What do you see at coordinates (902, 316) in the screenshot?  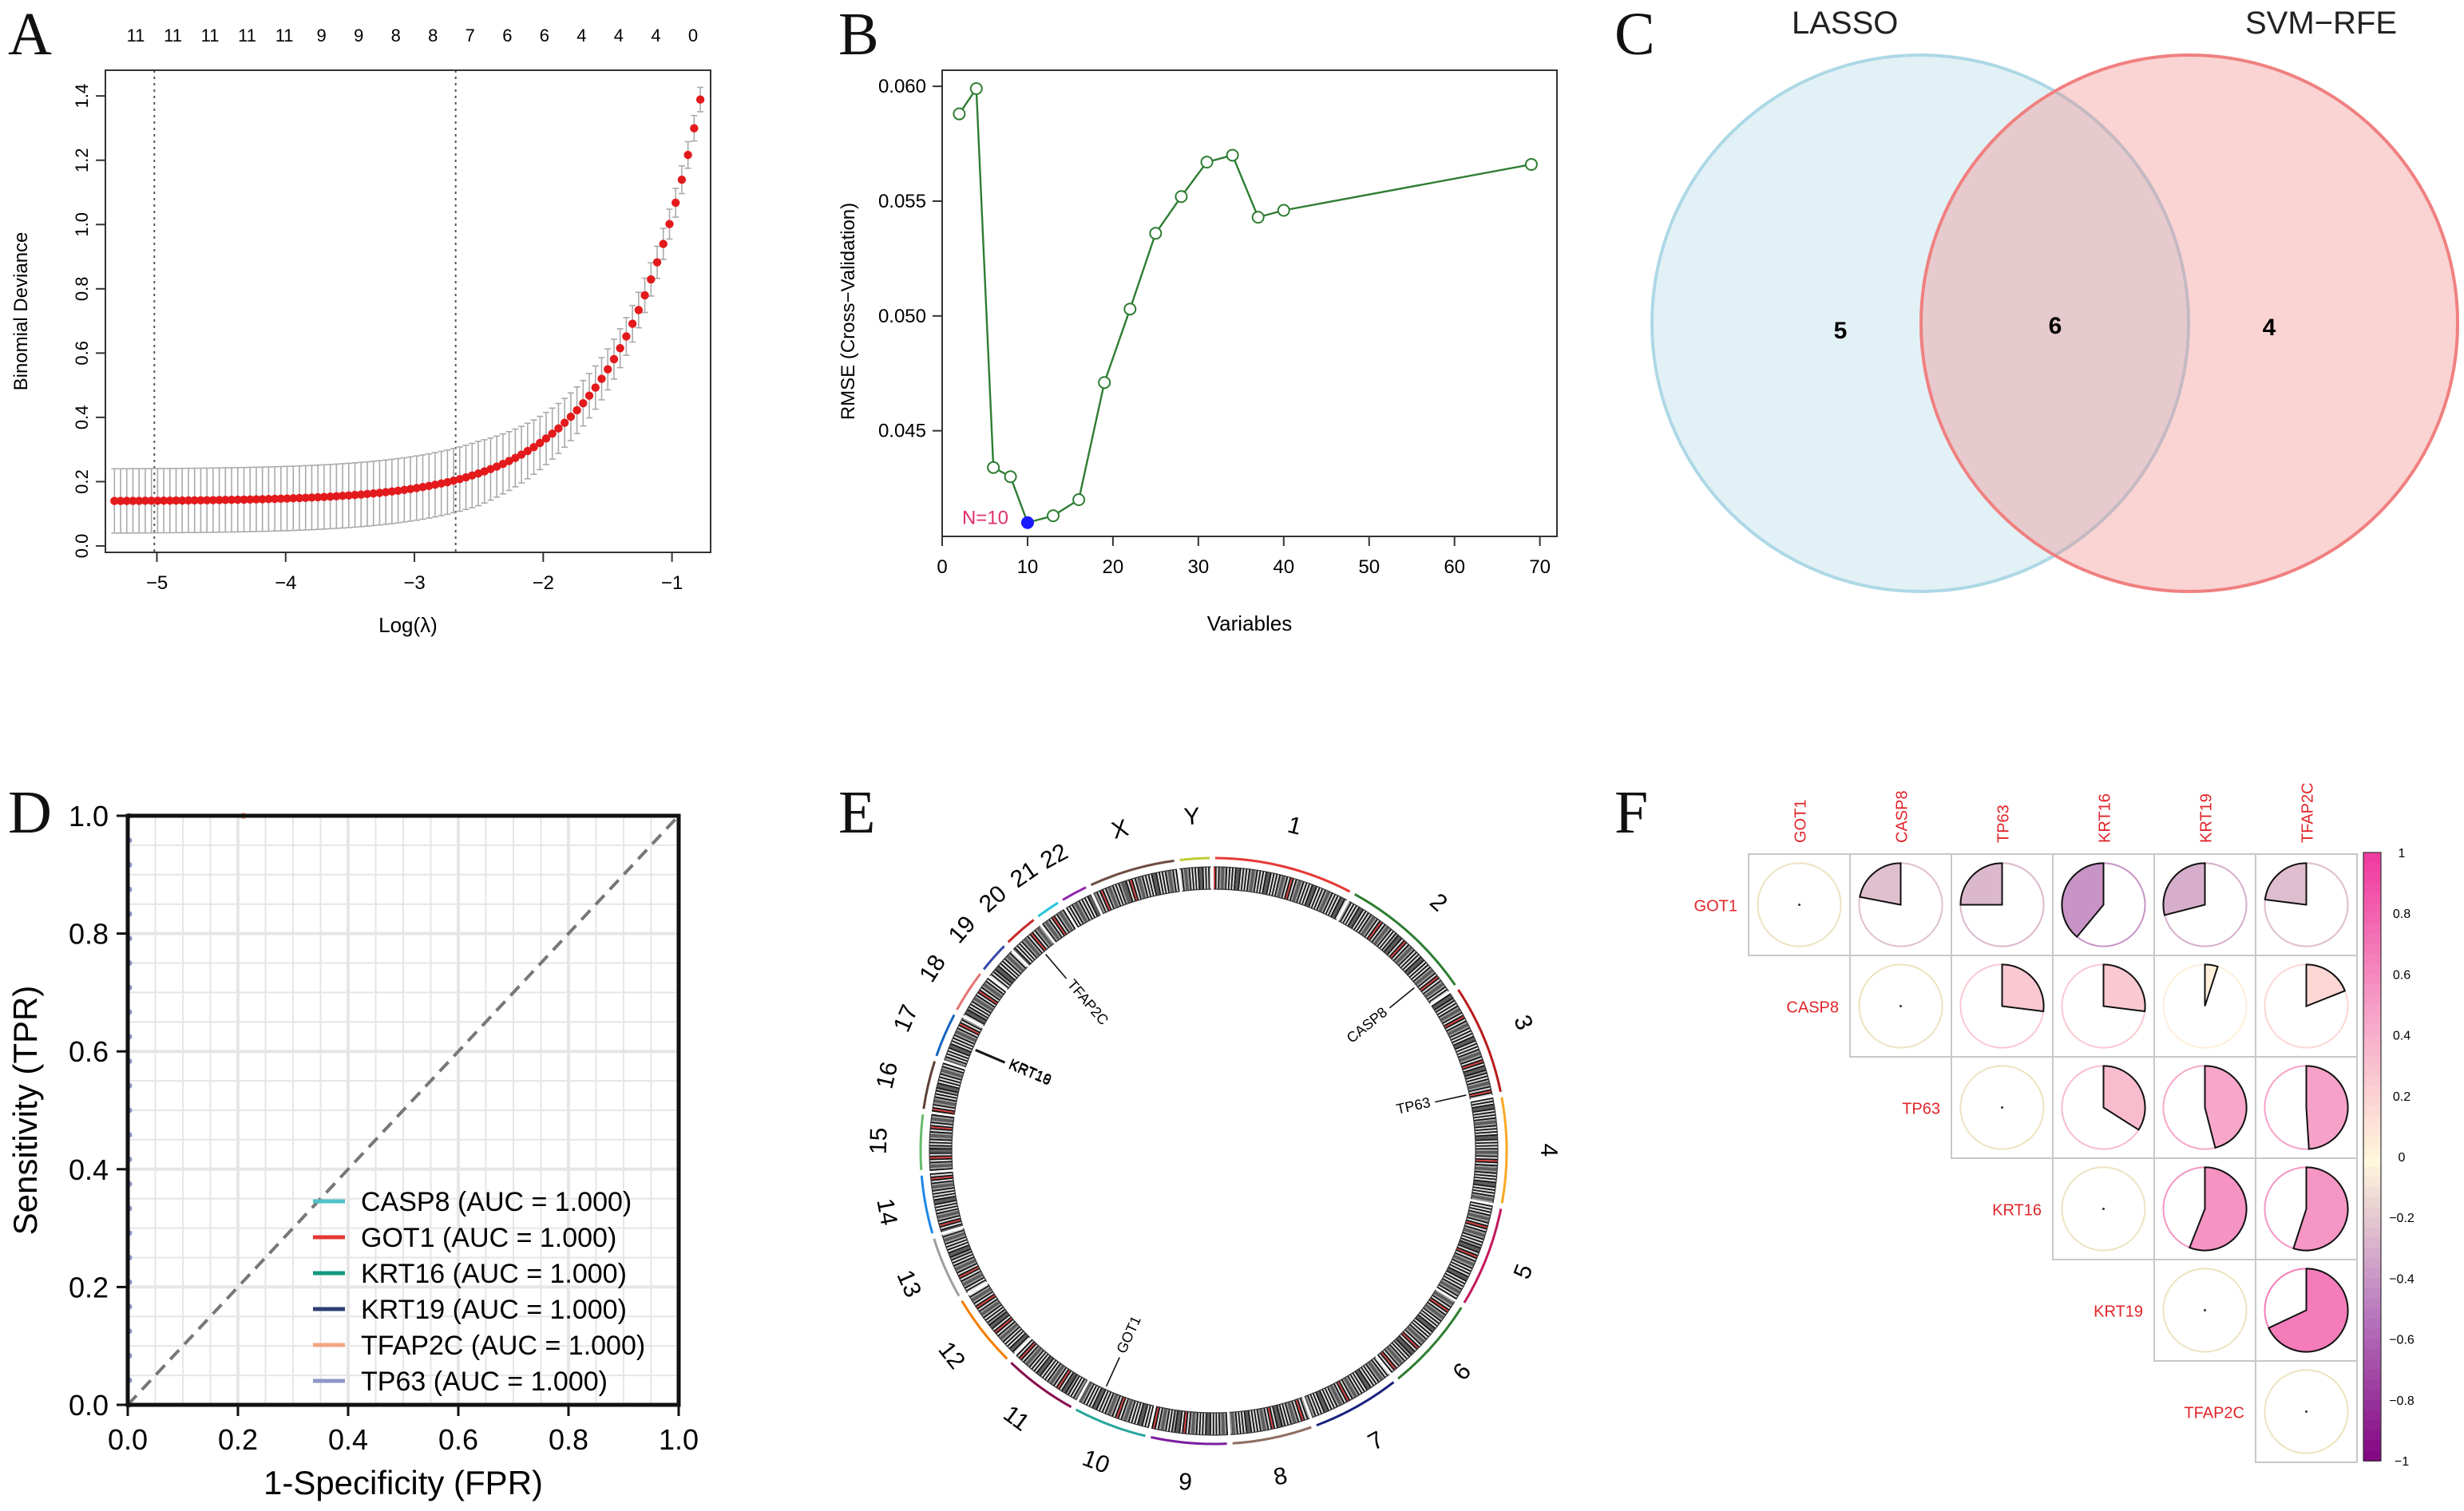 I see `y-tick-label: 0.050` at bounding box center [902, 316].